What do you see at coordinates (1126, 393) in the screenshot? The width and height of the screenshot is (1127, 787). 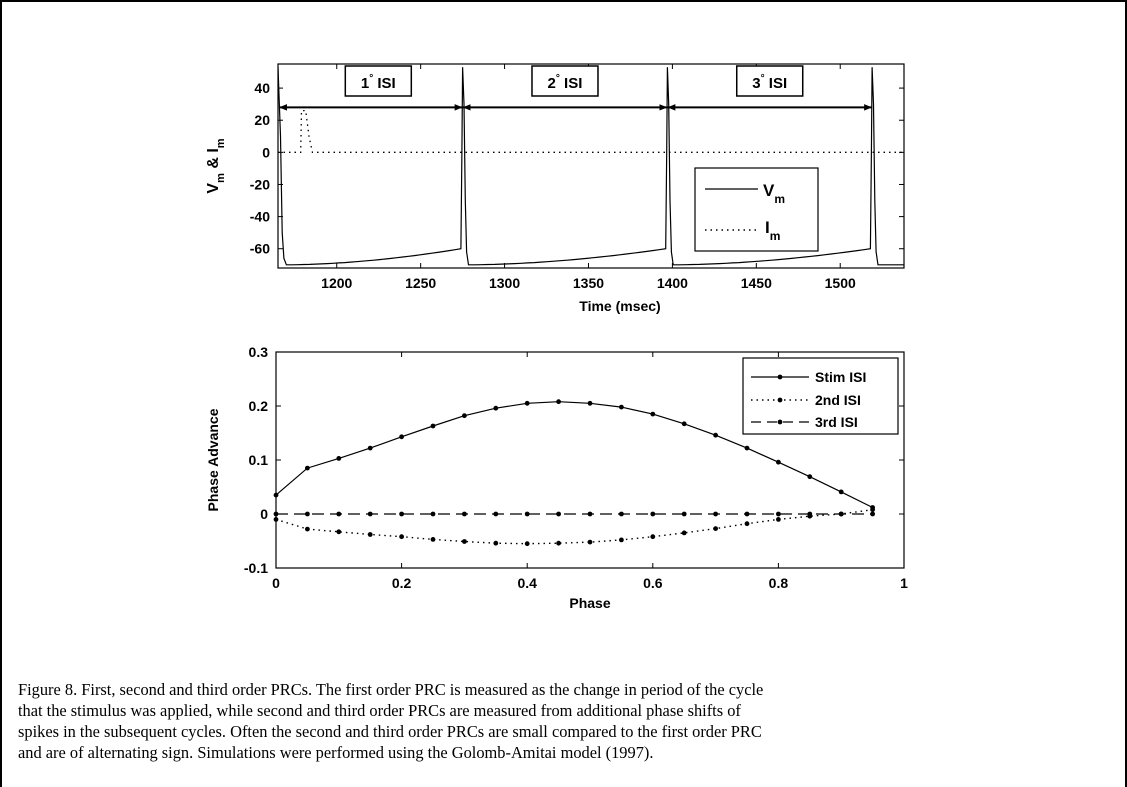 I see `frame-right-border` at bounding box center [1126, 393].